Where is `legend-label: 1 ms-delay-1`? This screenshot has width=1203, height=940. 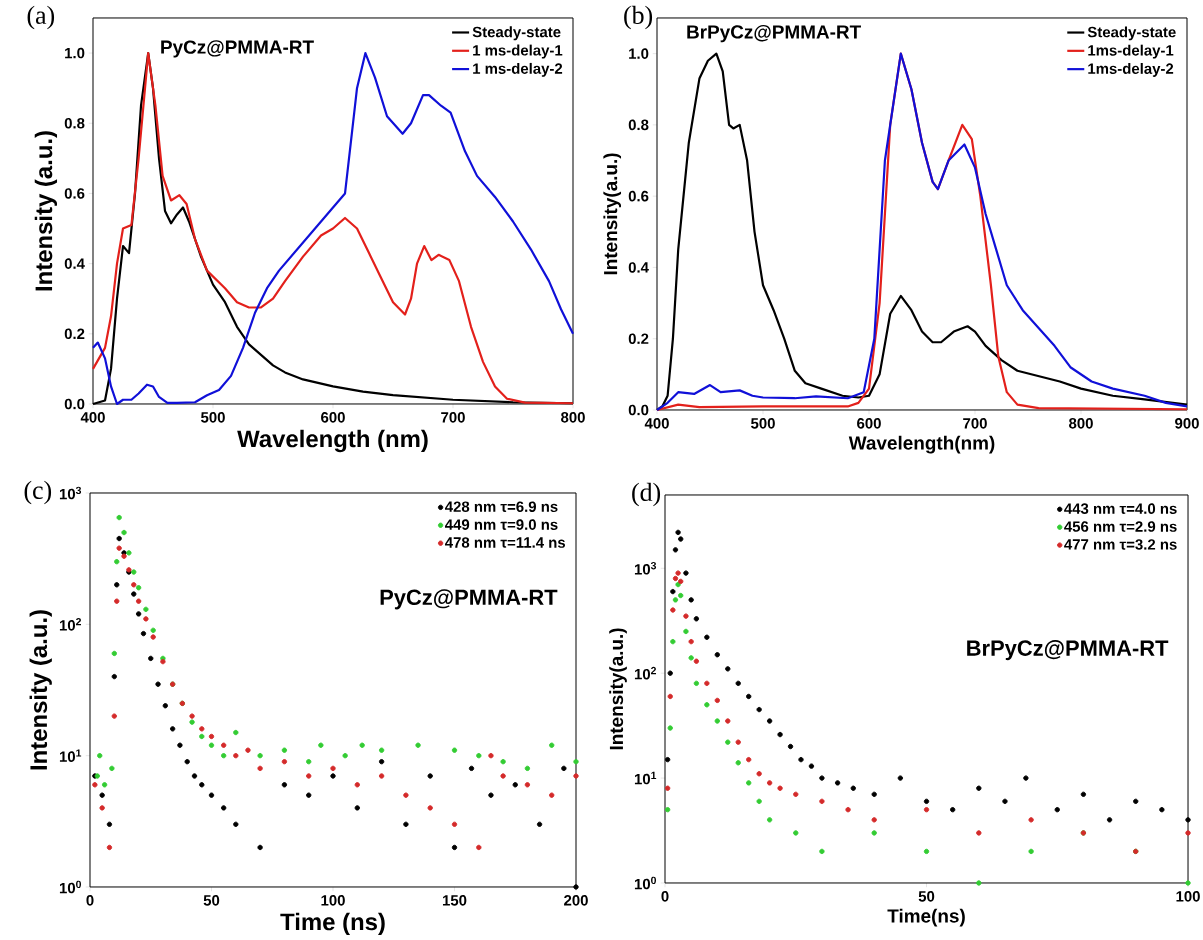 legend-label: 1 ms-delay-1 is located at coordinates (518, 51).